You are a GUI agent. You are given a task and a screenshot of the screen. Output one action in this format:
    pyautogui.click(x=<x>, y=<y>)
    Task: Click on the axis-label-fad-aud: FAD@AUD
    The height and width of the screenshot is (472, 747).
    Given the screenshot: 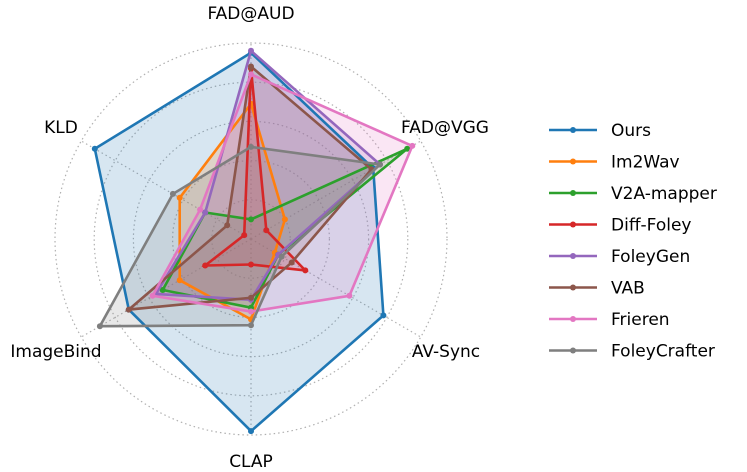 What is the action you would take?
    pyautogui.click(x=250, y=14)
    